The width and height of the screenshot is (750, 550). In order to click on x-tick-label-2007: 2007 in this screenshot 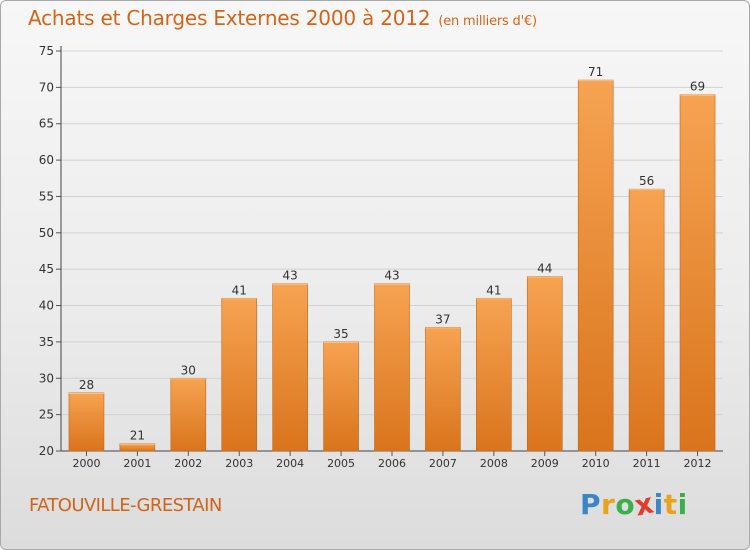, I will do `click(443, 463)`.